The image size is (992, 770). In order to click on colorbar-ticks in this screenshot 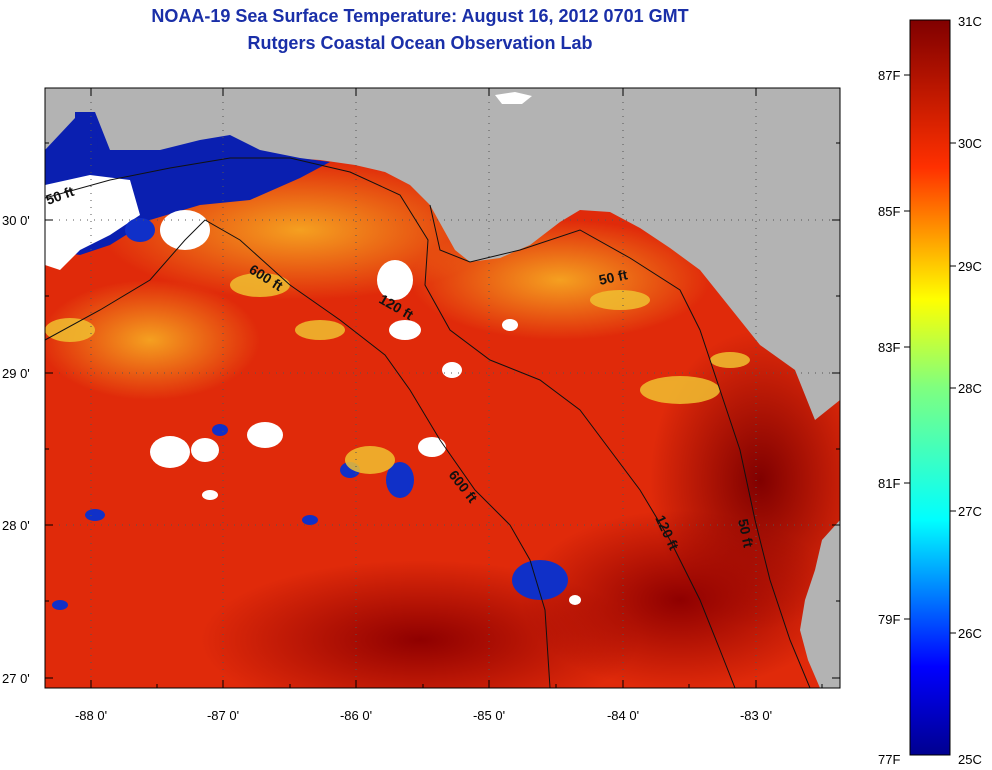, I will do `click(930, 354)`.